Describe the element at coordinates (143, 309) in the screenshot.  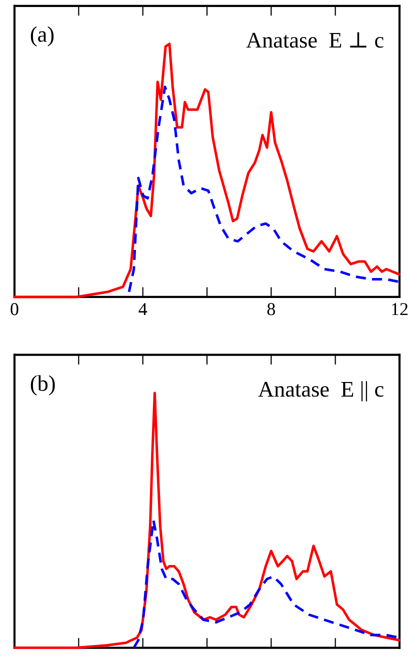
I see `x-tick-label: 4` at that location.